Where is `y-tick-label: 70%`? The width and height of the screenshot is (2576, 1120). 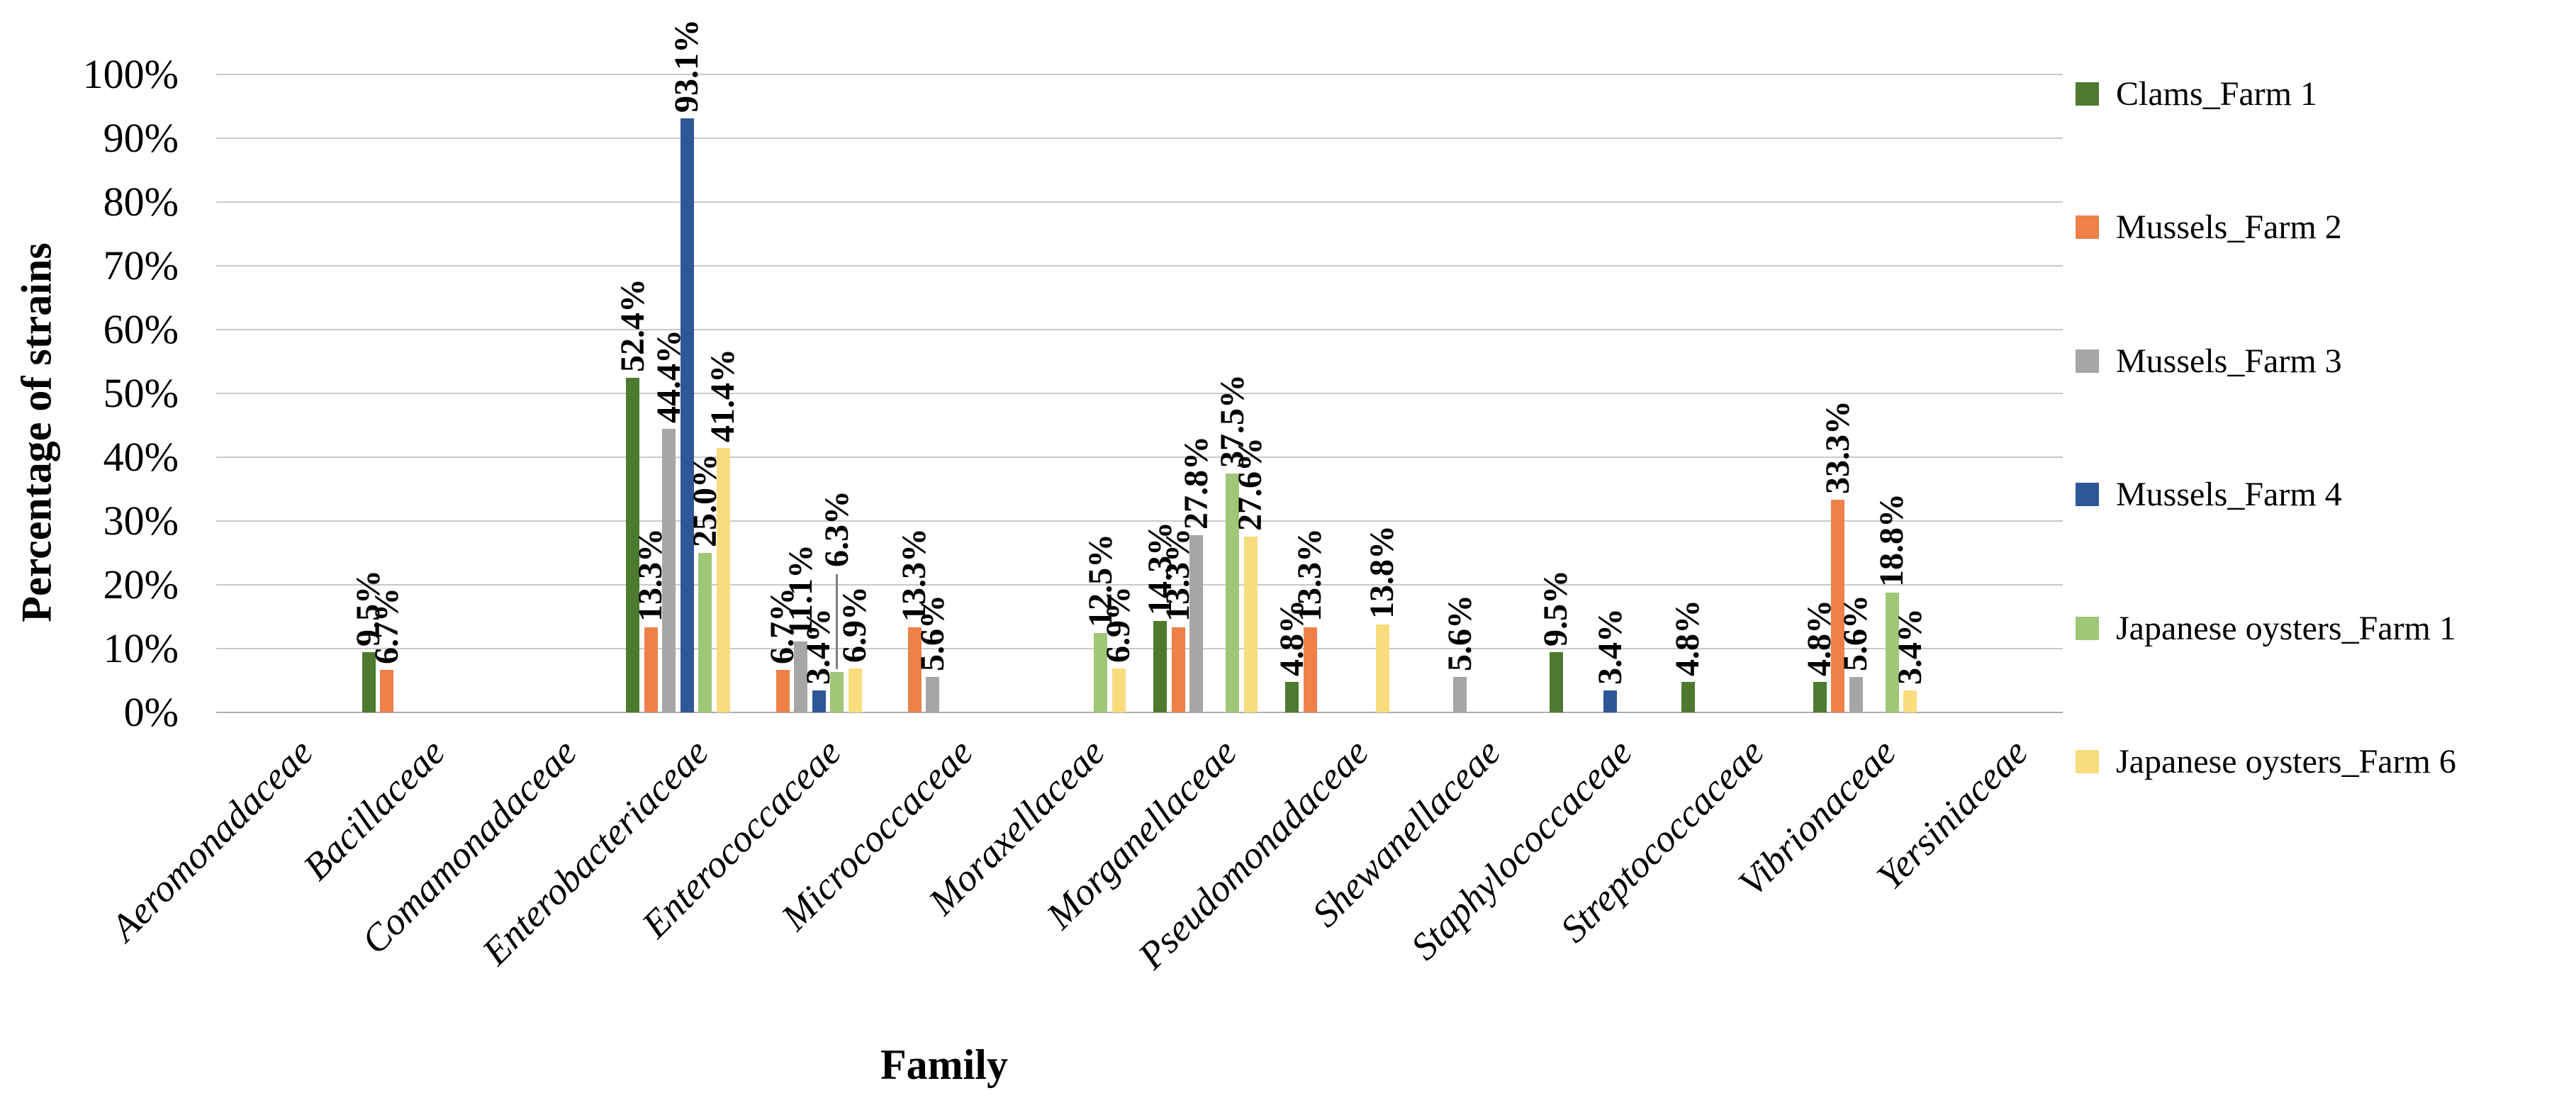
y-tick-label: 70% is located at coordinates (141, 265).